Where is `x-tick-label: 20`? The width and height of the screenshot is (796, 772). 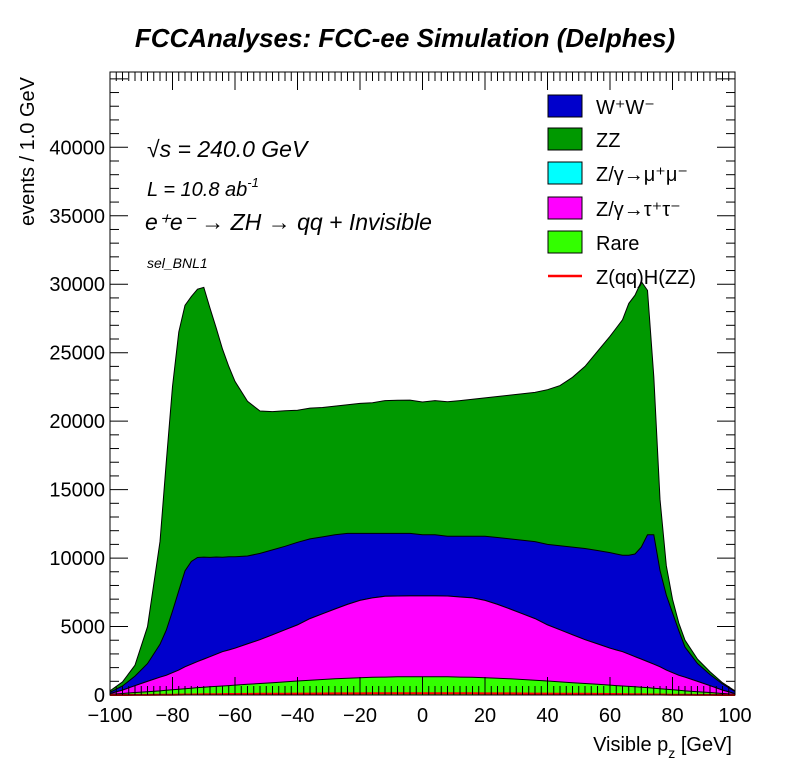
x-tick-label: 20 is located at coordinates (485, 716).